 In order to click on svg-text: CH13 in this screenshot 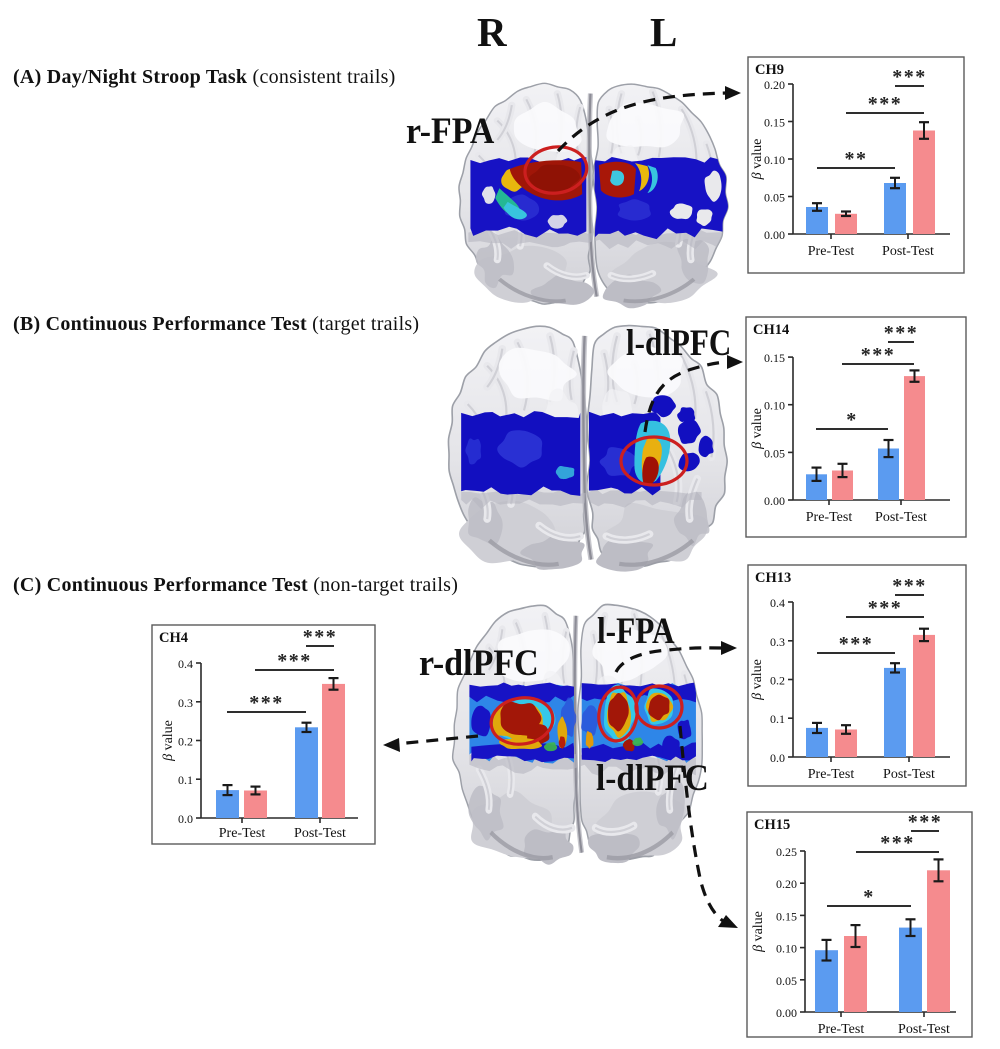, I will do `click(773, 578)`.